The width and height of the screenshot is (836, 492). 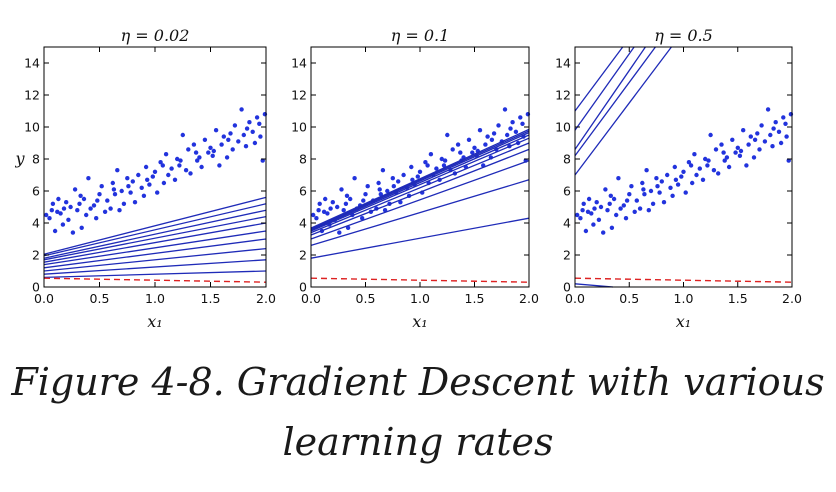 What do you see at coordinates (420, 280) in the screenshot?
I see `initial-line` at bounding box center [420, 280].